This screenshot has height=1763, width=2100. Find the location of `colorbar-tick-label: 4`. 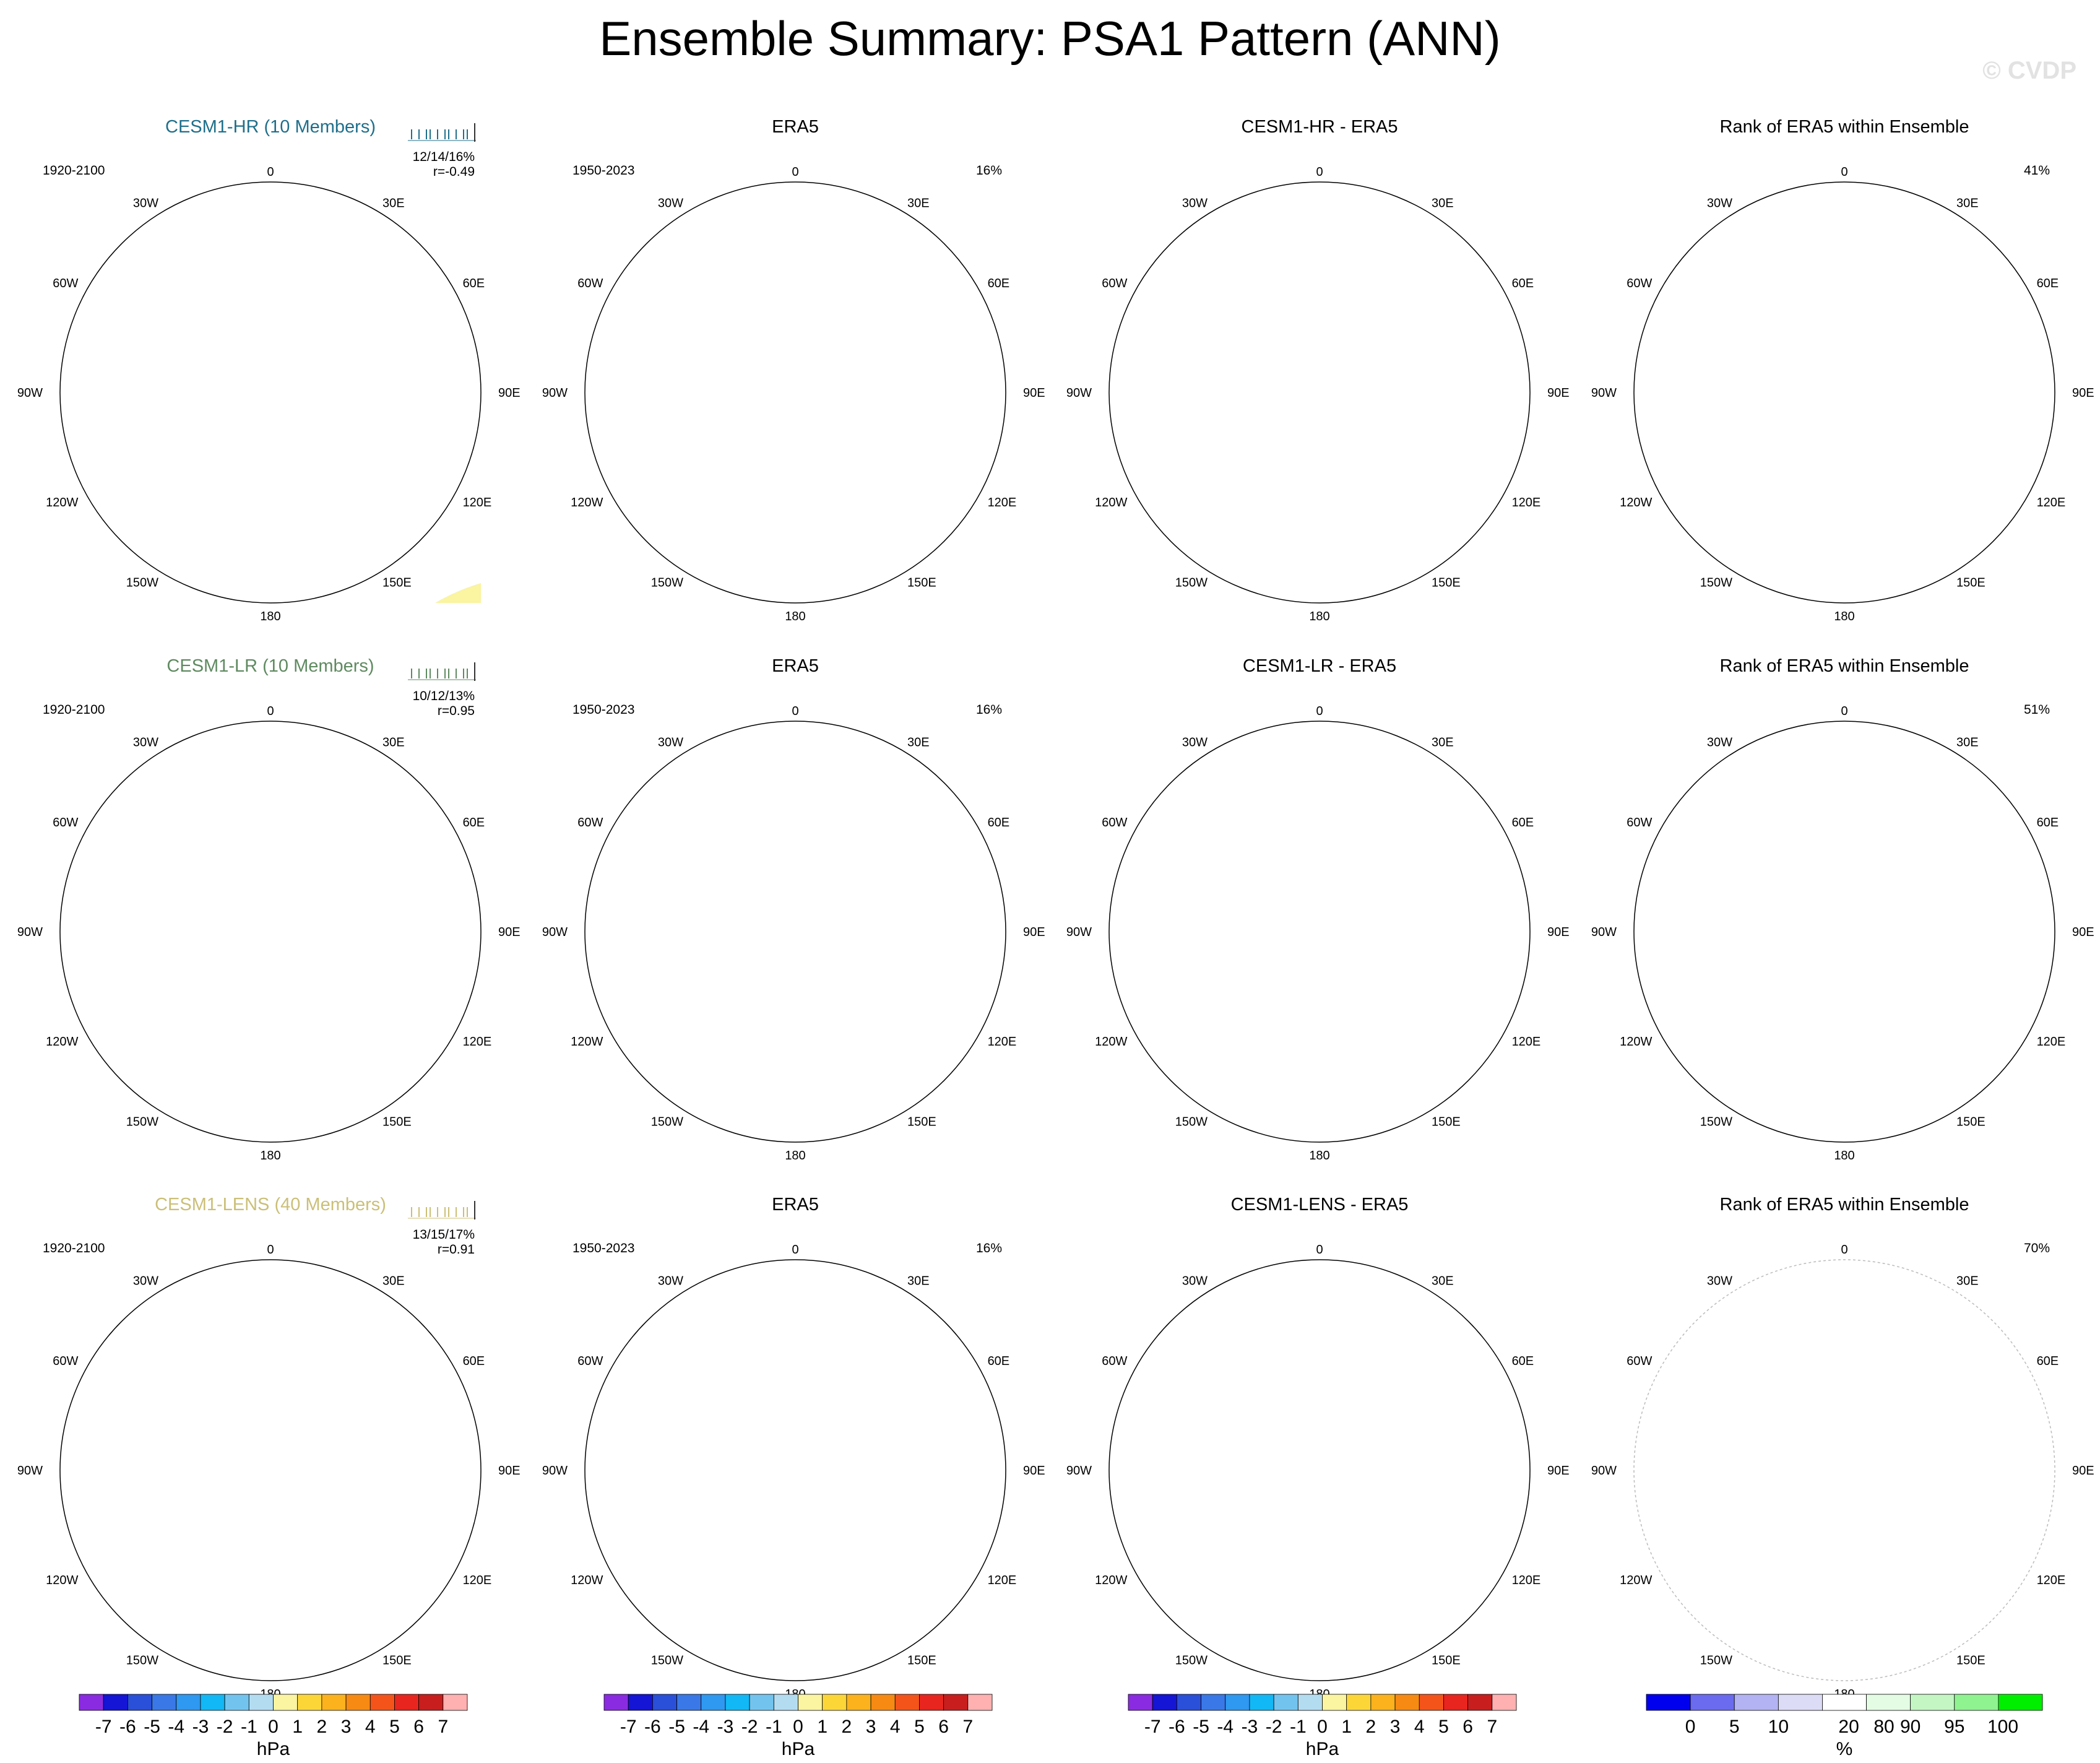

colorbar-tick-label: 4 is located at coordinates (370, 1727).